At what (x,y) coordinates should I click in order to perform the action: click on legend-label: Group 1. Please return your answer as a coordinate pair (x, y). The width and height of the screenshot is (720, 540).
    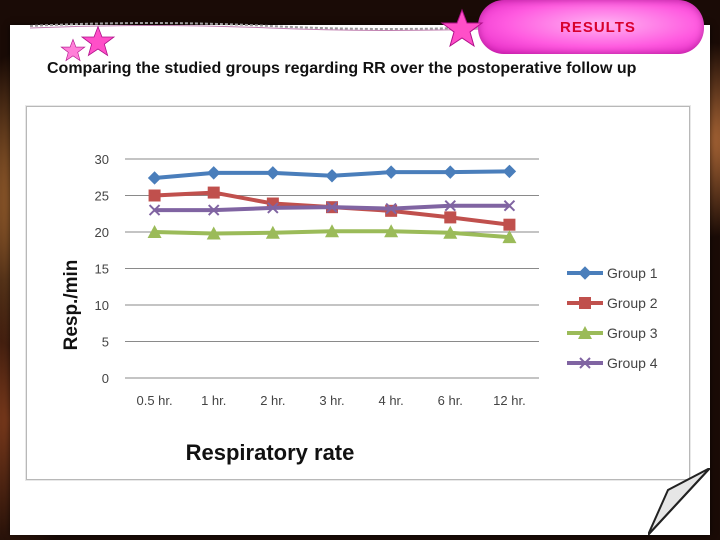
    Looking at the image, I should click on (632, 273).